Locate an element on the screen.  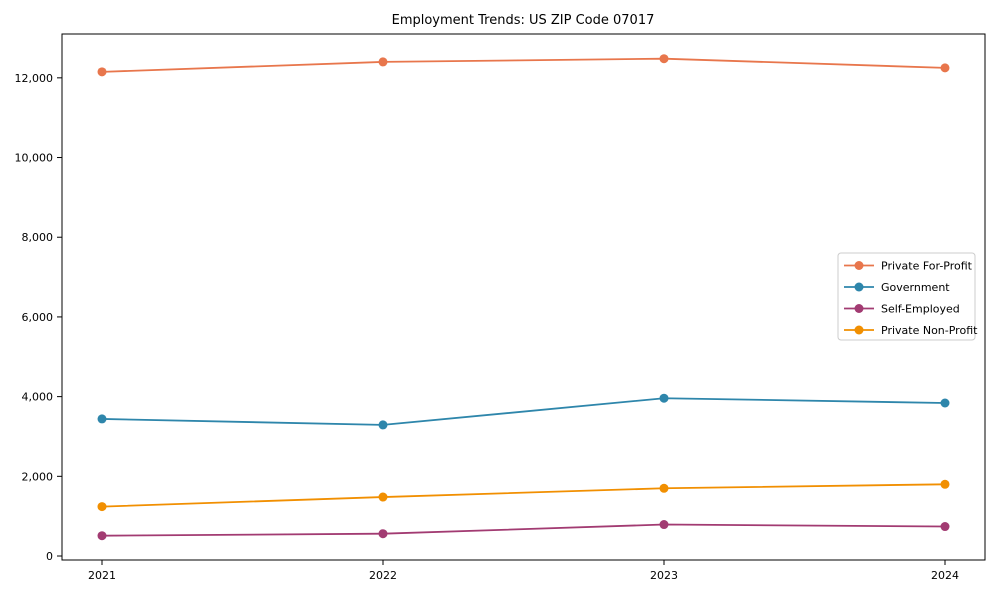
legend-box is located at coordinates (906, 296).